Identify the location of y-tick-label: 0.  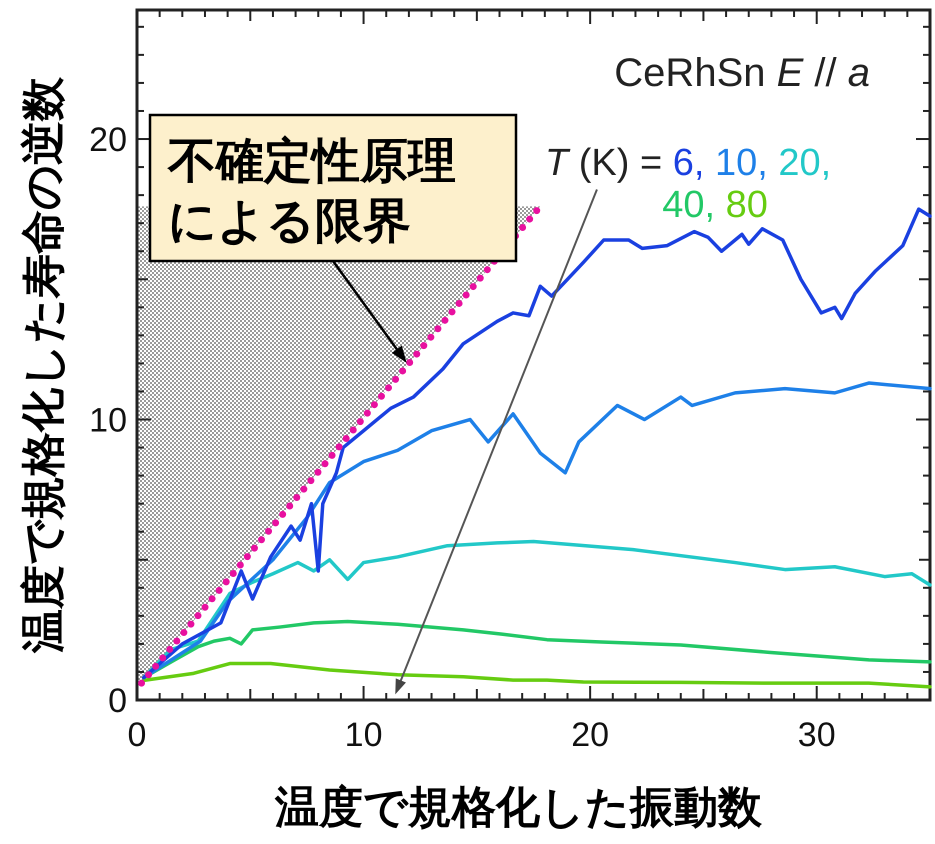
(117, 701).